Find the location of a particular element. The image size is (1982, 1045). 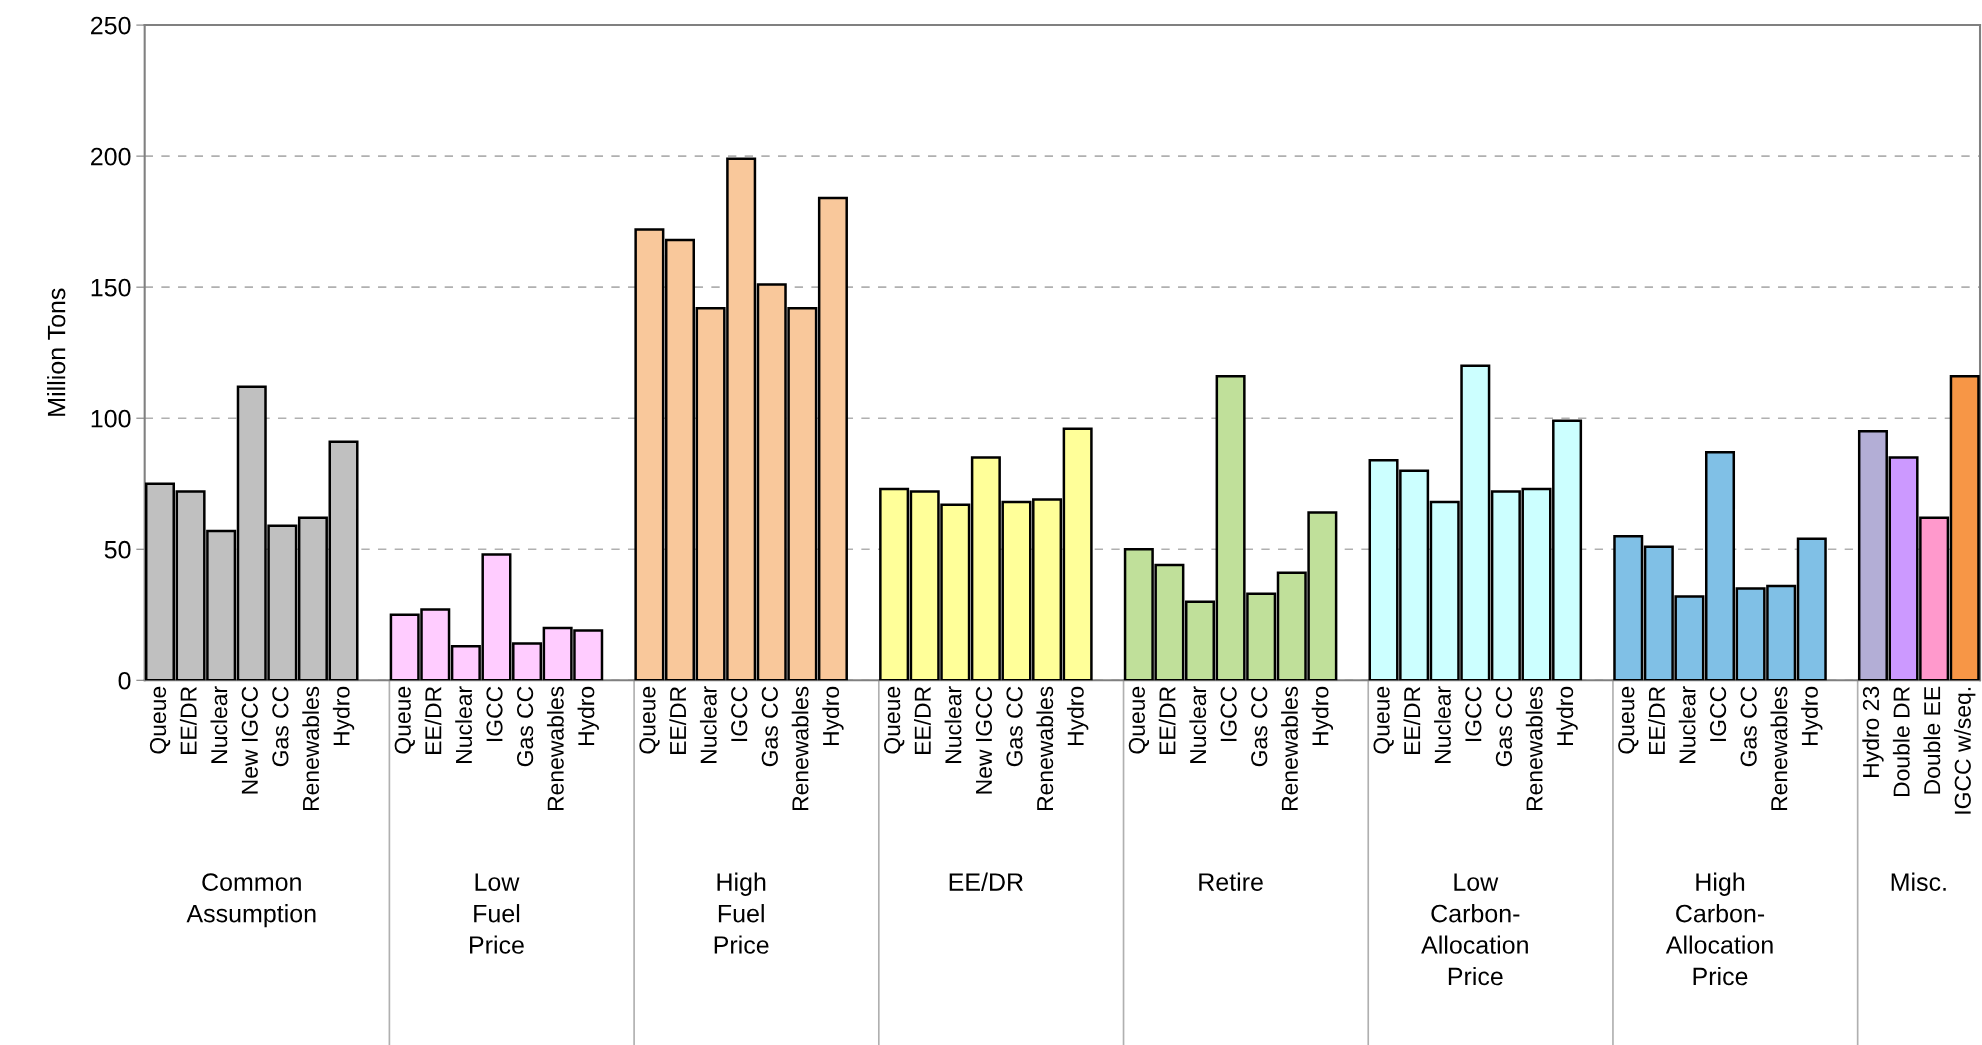

y-axis-title: Million Tons is located at coordinates (56, 352).